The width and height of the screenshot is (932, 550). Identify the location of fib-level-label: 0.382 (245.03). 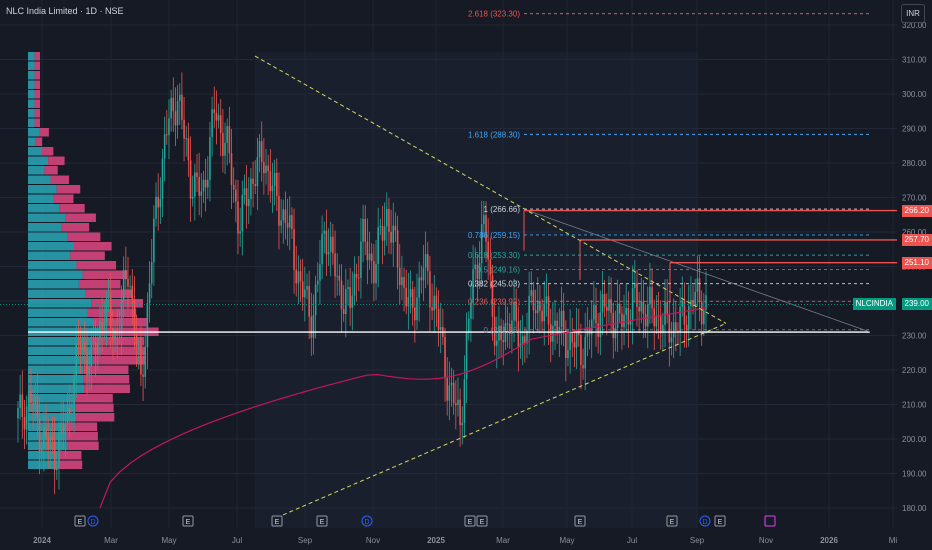
(494, 284).